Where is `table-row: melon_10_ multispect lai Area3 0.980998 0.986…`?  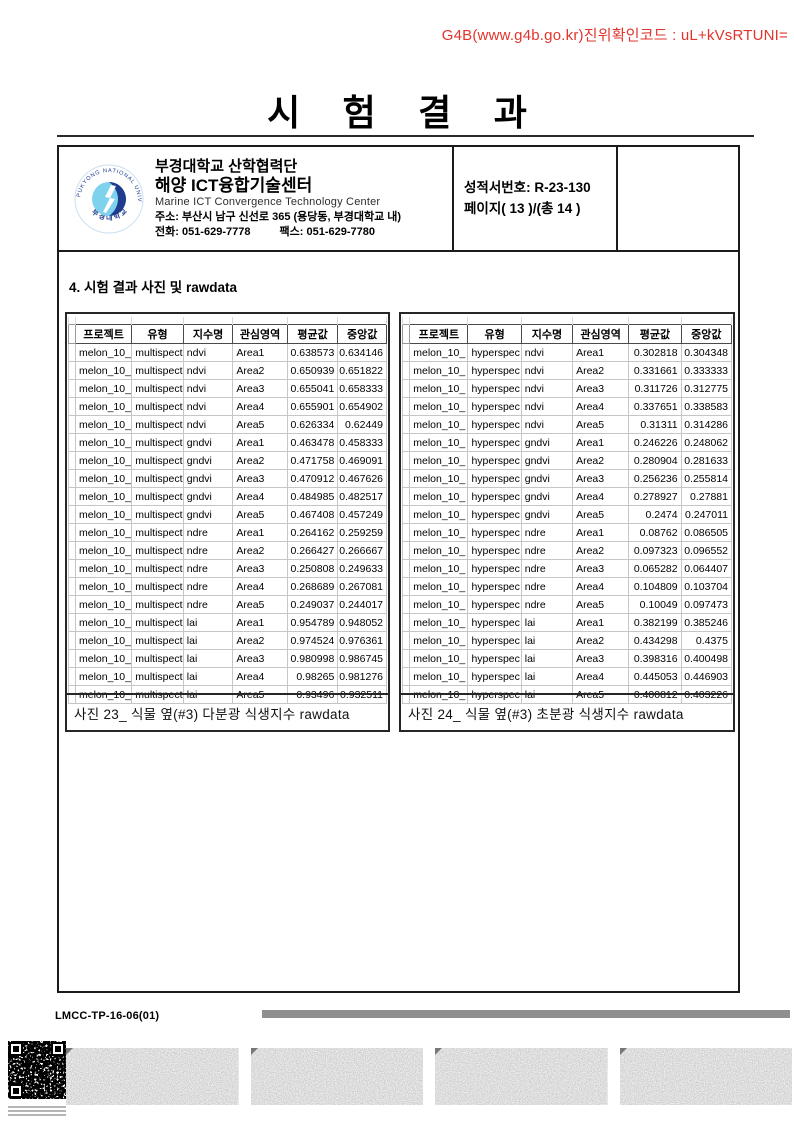 table-row: melon_10_ multispect lai Area3 0.980998 0.986… is located at coordinates (227, 658).